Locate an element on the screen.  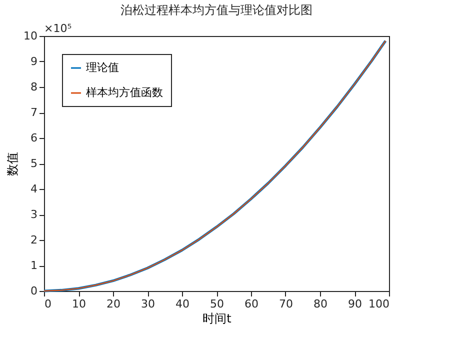
legend-label: 样本均方值函数 is located at coordinates (124, 92).